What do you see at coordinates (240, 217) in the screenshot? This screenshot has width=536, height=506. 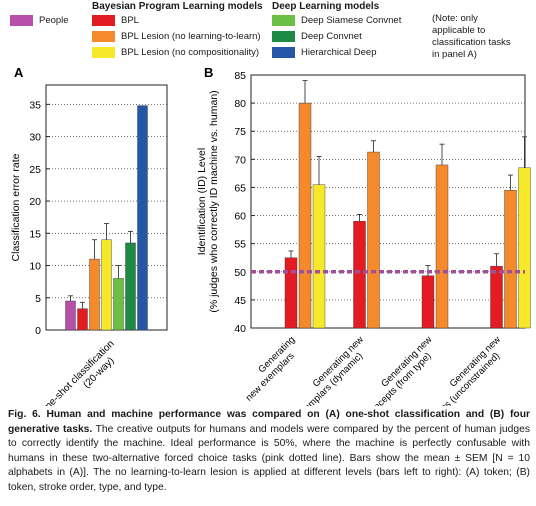 I see `panel-b-ytick-label: 60` at bounding box center [240, 217].